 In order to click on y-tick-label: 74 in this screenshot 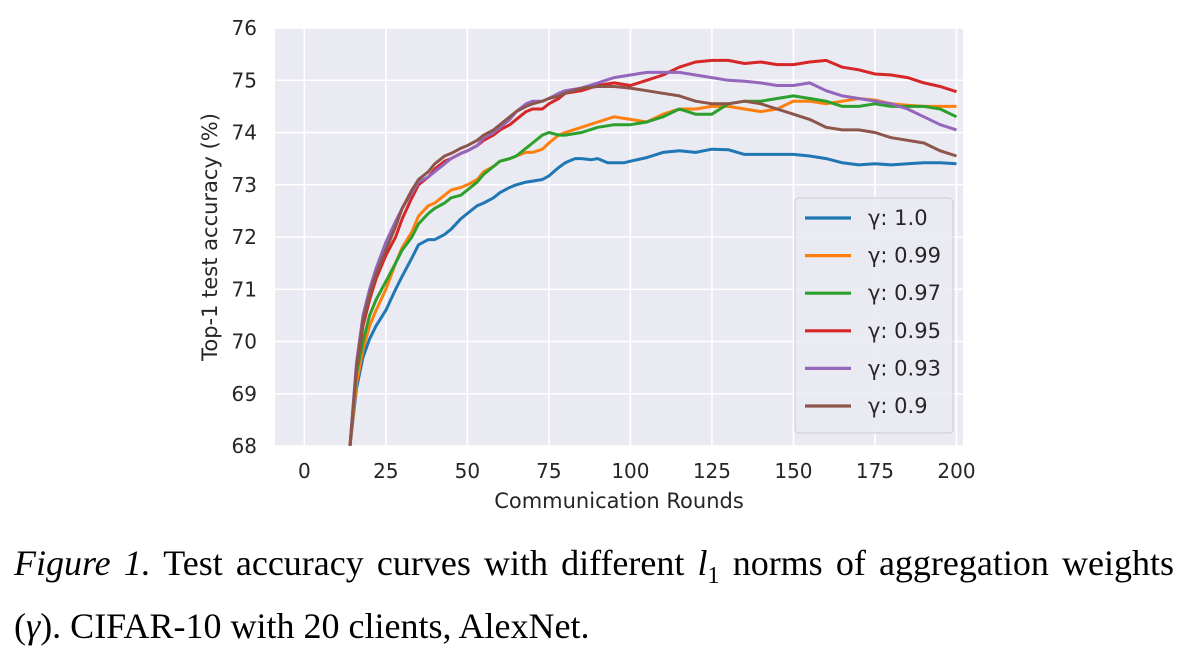, I will do `click(244, 133)`.